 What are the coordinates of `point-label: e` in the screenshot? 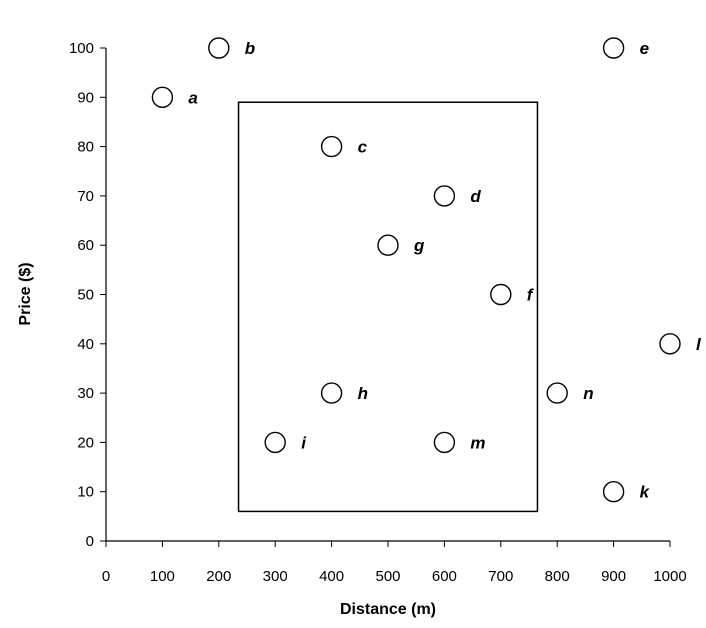 It's located at (644, 48).